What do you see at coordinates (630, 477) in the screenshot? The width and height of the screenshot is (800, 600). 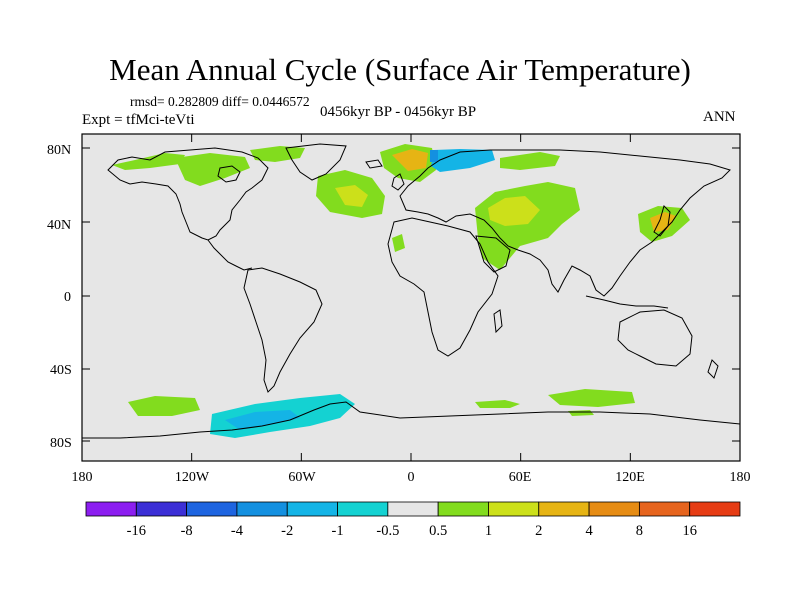 I see `lon-label-120e: 120E` at bounding box center [630, 477].